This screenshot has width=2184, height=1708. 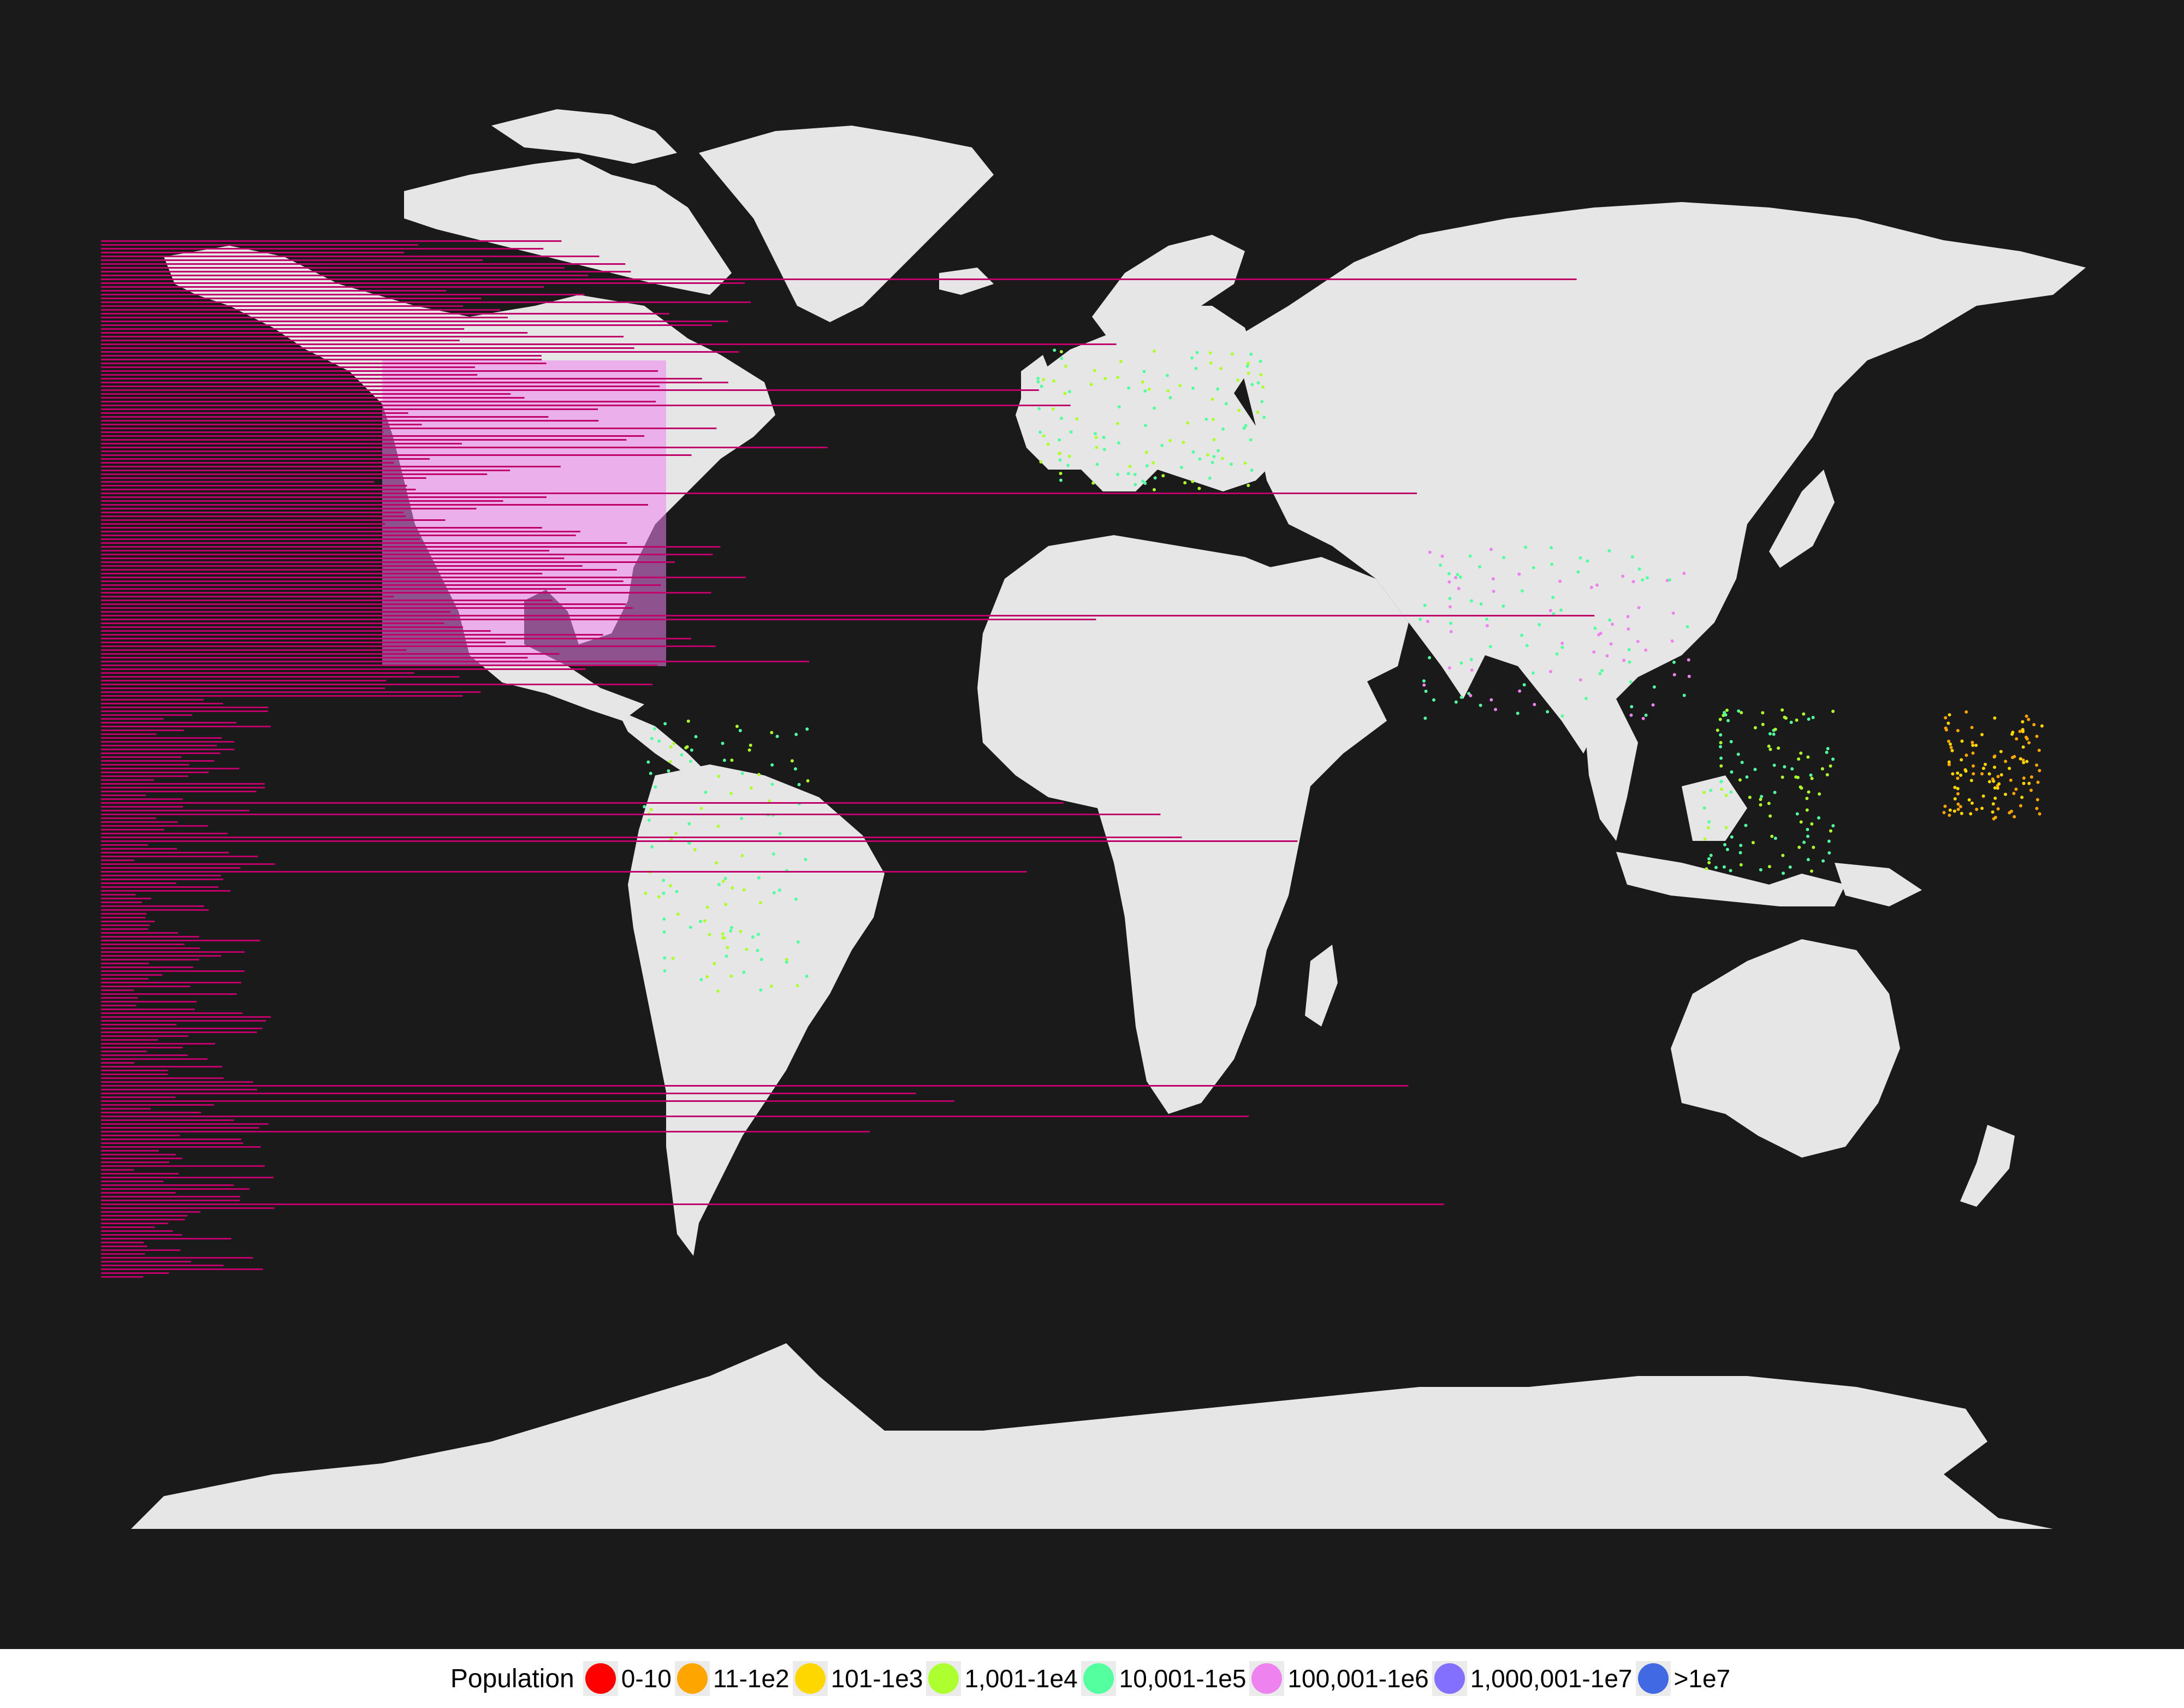 I want to click on legend-swatch, so click(x=1653, y=1678).